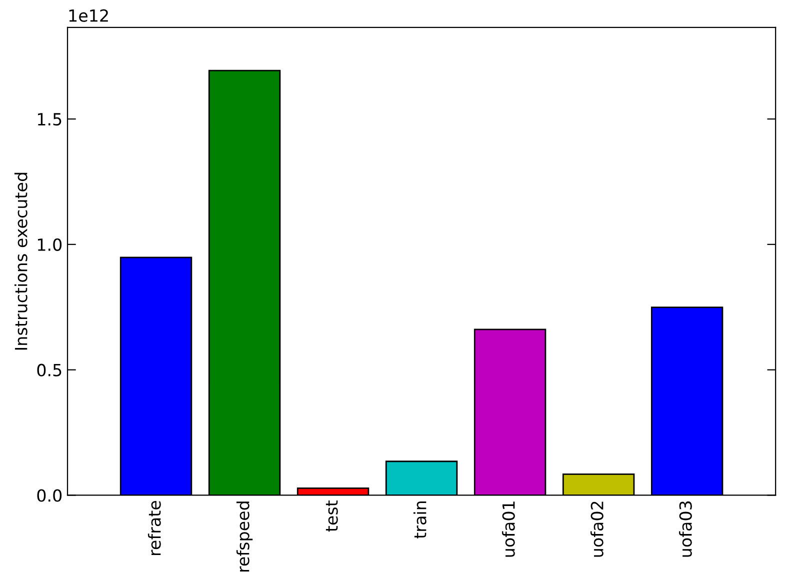  Describe the element at coordinates (154, 528) in the screenshot. I see `x-tick-label: refrate` at that location.